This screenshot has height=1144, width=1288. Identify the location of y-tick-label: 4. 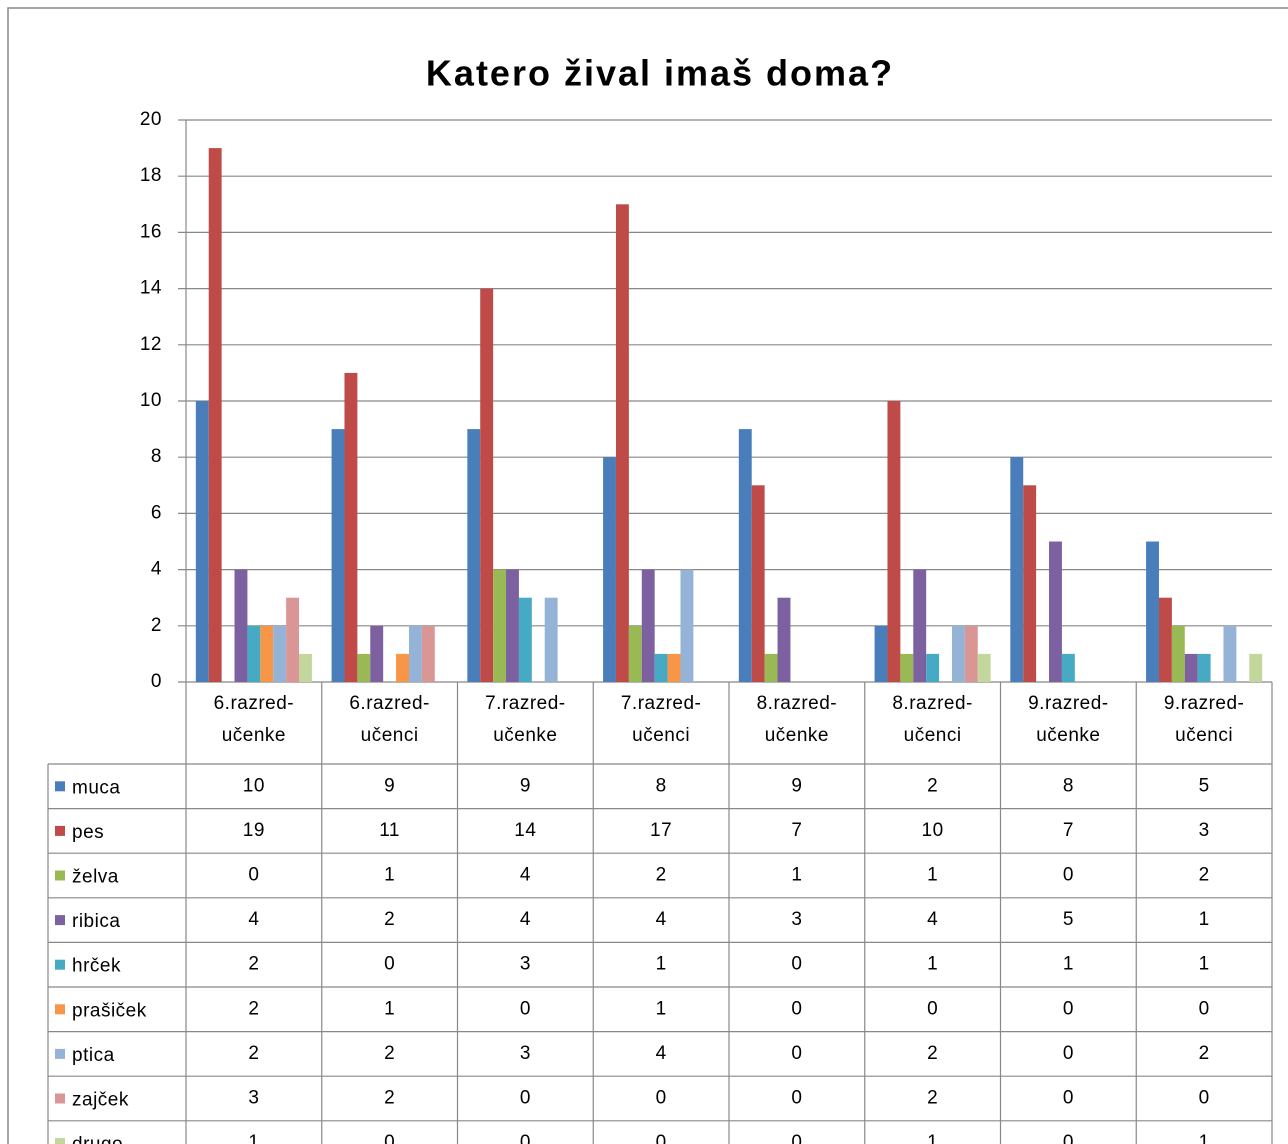
(156, 569).